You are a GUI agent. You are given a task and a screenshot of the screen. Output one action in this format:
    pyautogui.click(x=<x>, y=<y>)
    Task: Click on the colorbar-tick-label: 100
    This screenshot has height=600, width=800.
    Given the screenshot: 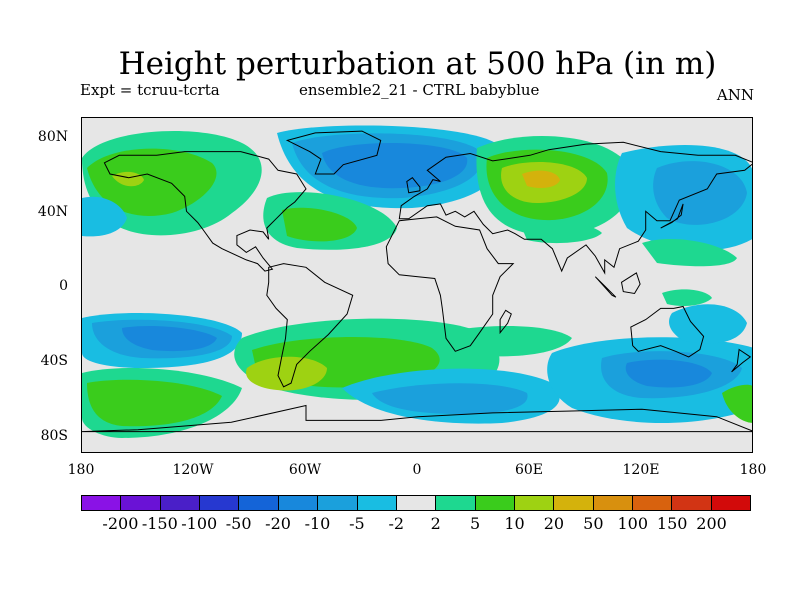 What is the action you would take?
    pyautogui.click(x=633, y=523)
    